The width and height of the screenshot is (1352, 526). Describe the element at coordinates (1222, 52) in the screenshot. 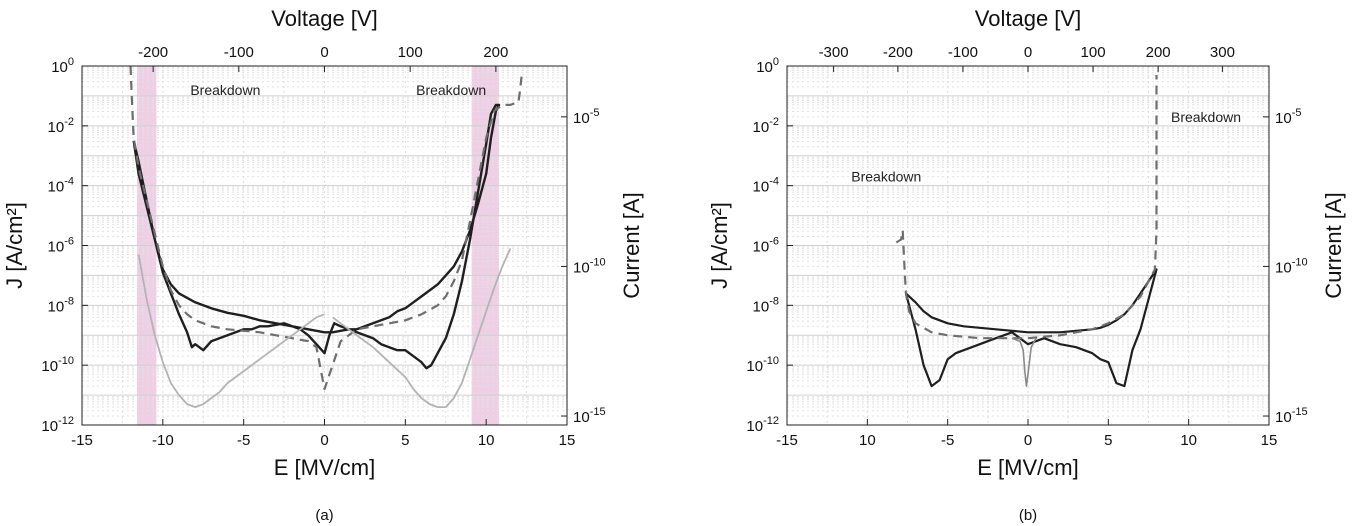

I see `top-tick-label: 300` at that location.